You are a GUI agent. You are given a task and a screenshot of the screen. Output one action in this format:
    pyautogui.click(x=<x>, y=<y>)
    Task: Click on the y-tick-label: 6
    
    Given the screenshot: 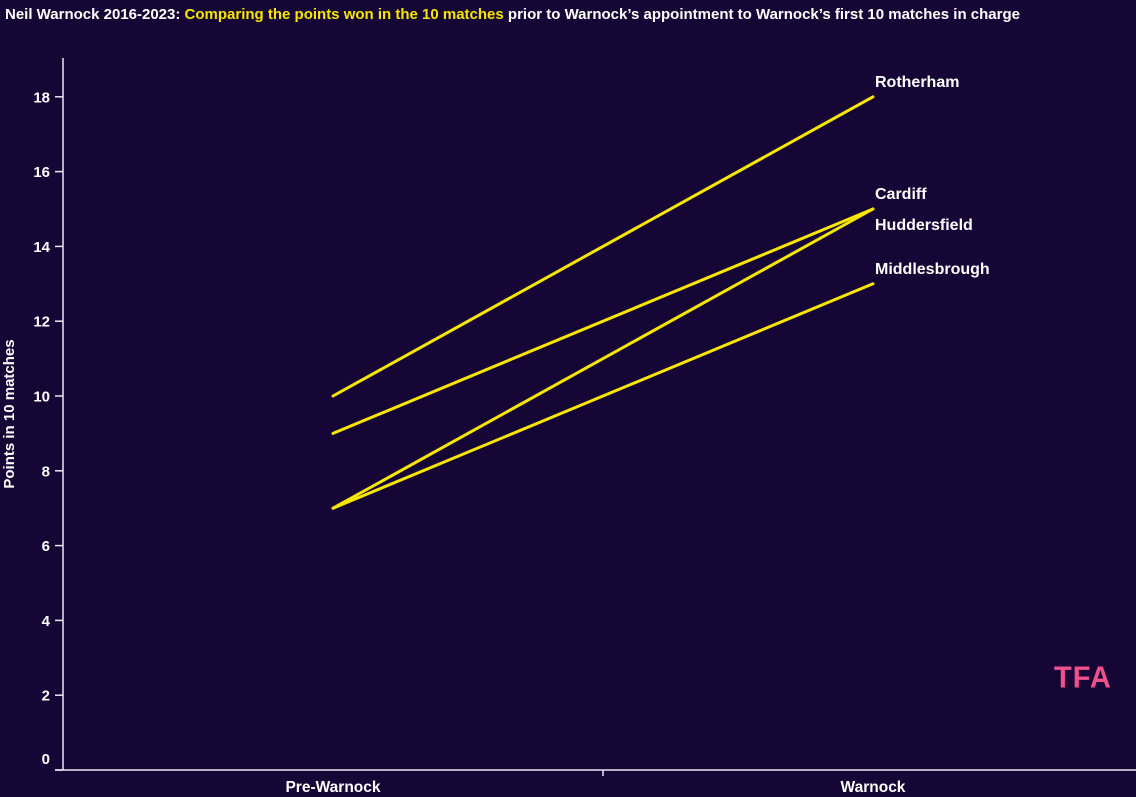 What is the action you would take?
    pyautogui.click(x=46, y=546)
    